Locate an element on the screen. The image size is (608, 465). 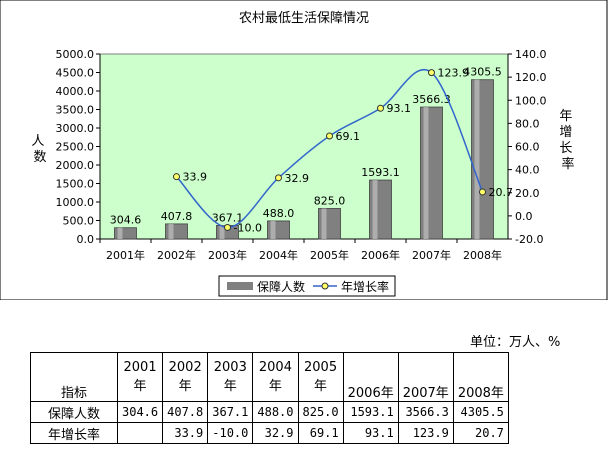
legend-line-marker is located at coordinates (325, 286).